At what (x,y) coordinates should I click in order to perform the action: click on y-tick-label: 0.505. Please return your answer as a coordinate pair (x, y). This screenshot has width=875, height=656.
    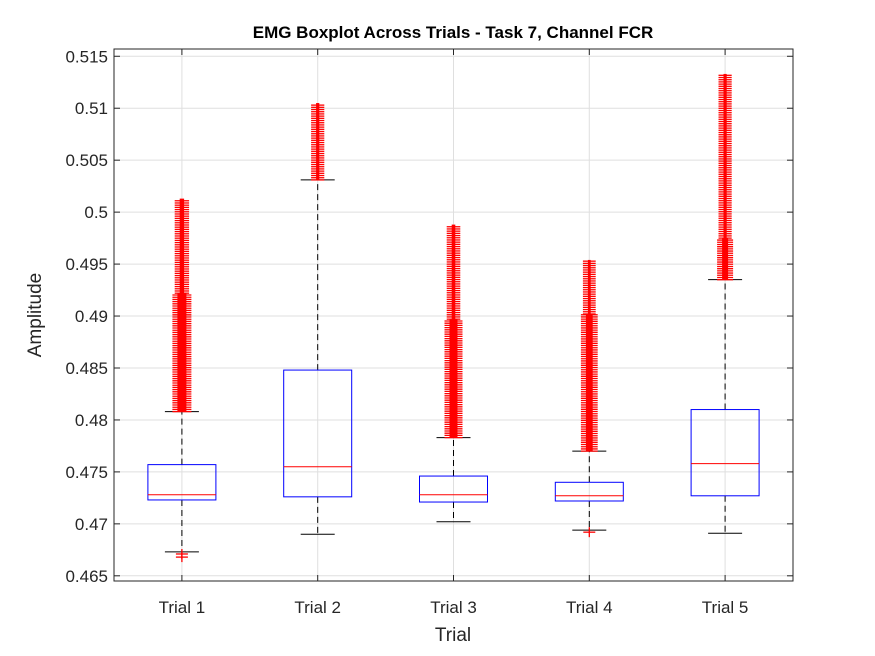
    Looking at the image, I should click on (86, 160).